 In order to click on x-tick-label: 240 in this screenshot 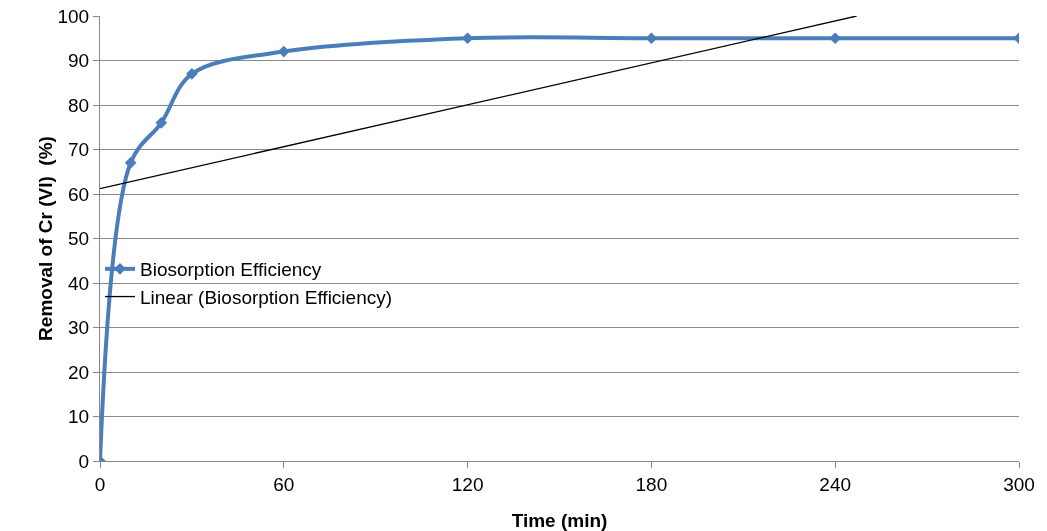, I will do `click(835, 484)`.